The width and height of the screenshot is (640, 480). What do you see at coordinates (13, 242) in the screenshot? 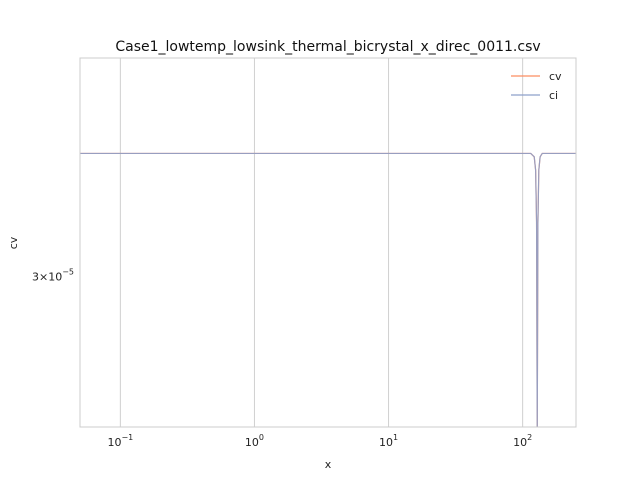
I see `y-axis-label: cv` at bounding box center [13, 242].